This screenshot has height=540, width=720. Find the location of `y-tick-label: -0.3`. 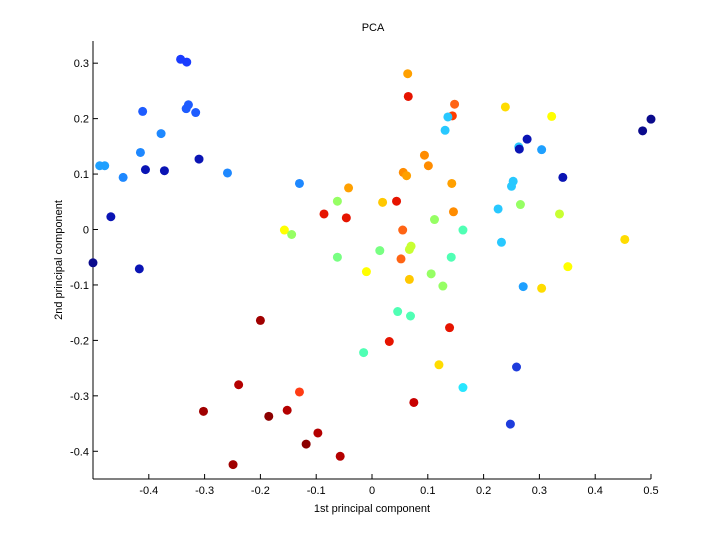

y-tick-label: -0.3 is located at coordinates (79, 397).